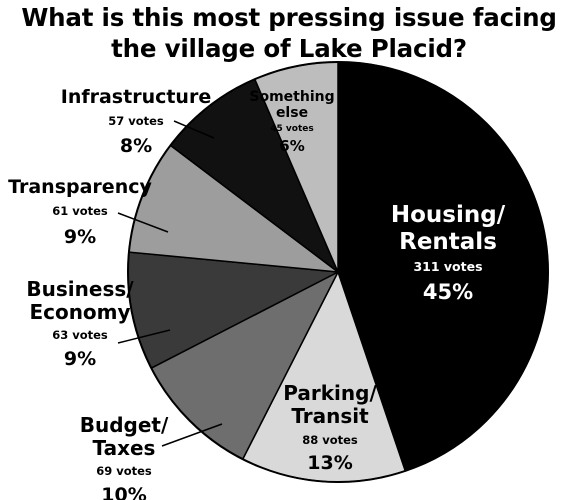 The width and height of the screenshot is (578, 500). What do you see at coordinates (448, 292) in the screenshot?
I see `slice-percent-0: 45%` at bounding box center [448, 292].